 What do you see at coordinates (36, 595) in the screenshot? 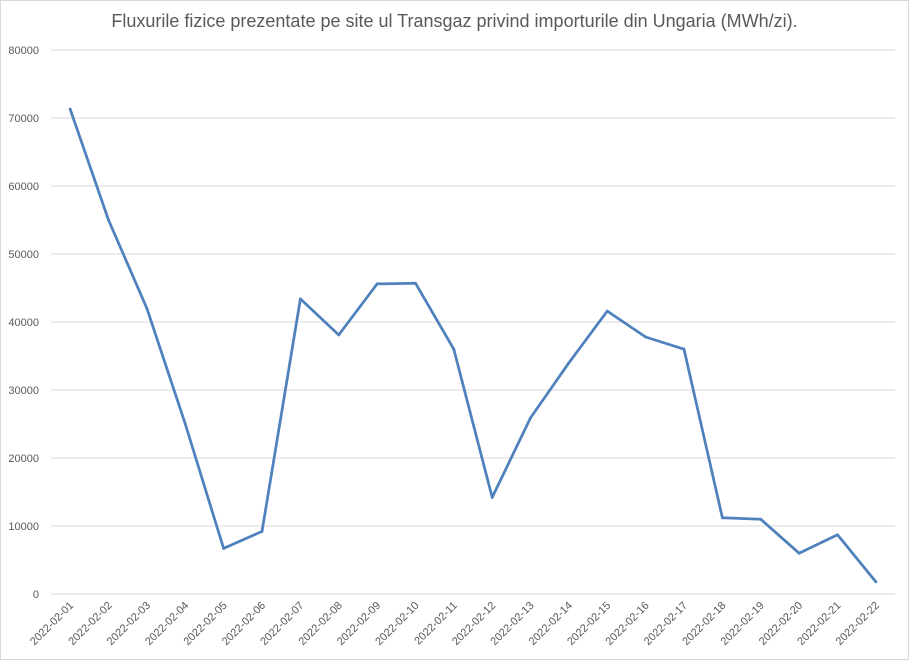
I see `y-tick-label: 0` at bounding box center [36, 595].